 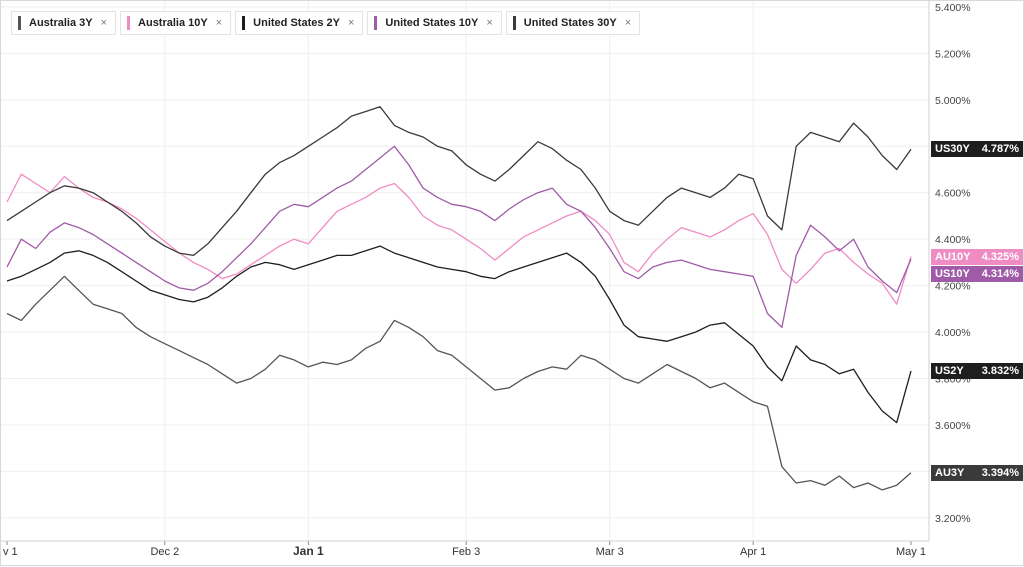 What do you see at coordinates (953, 333) in the screenshot?
I see `y-tick-label: 4.000%` at bounding box center [953, 333].